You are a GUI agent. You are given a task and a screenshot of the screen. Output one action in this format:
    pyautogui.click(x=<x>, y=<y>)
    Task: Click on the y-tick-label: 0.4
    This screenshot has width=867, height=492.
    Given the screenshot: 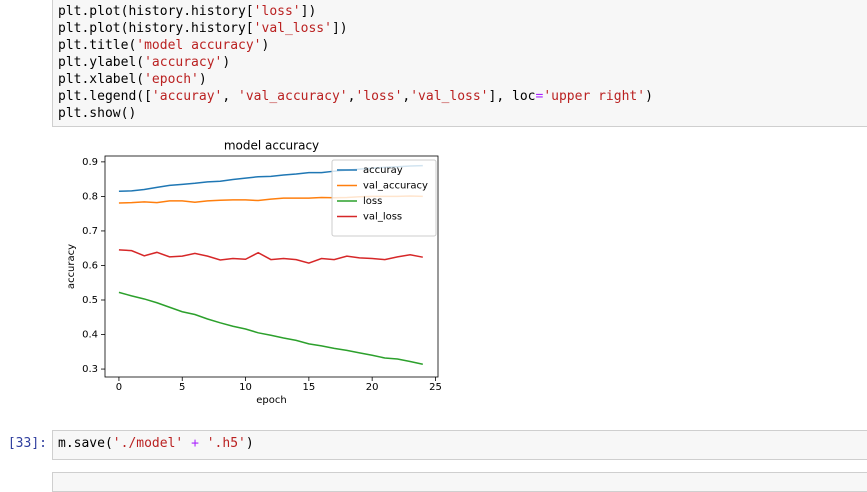 What is the action you would take?
    pyautogui.click(x=90, y=335)
    